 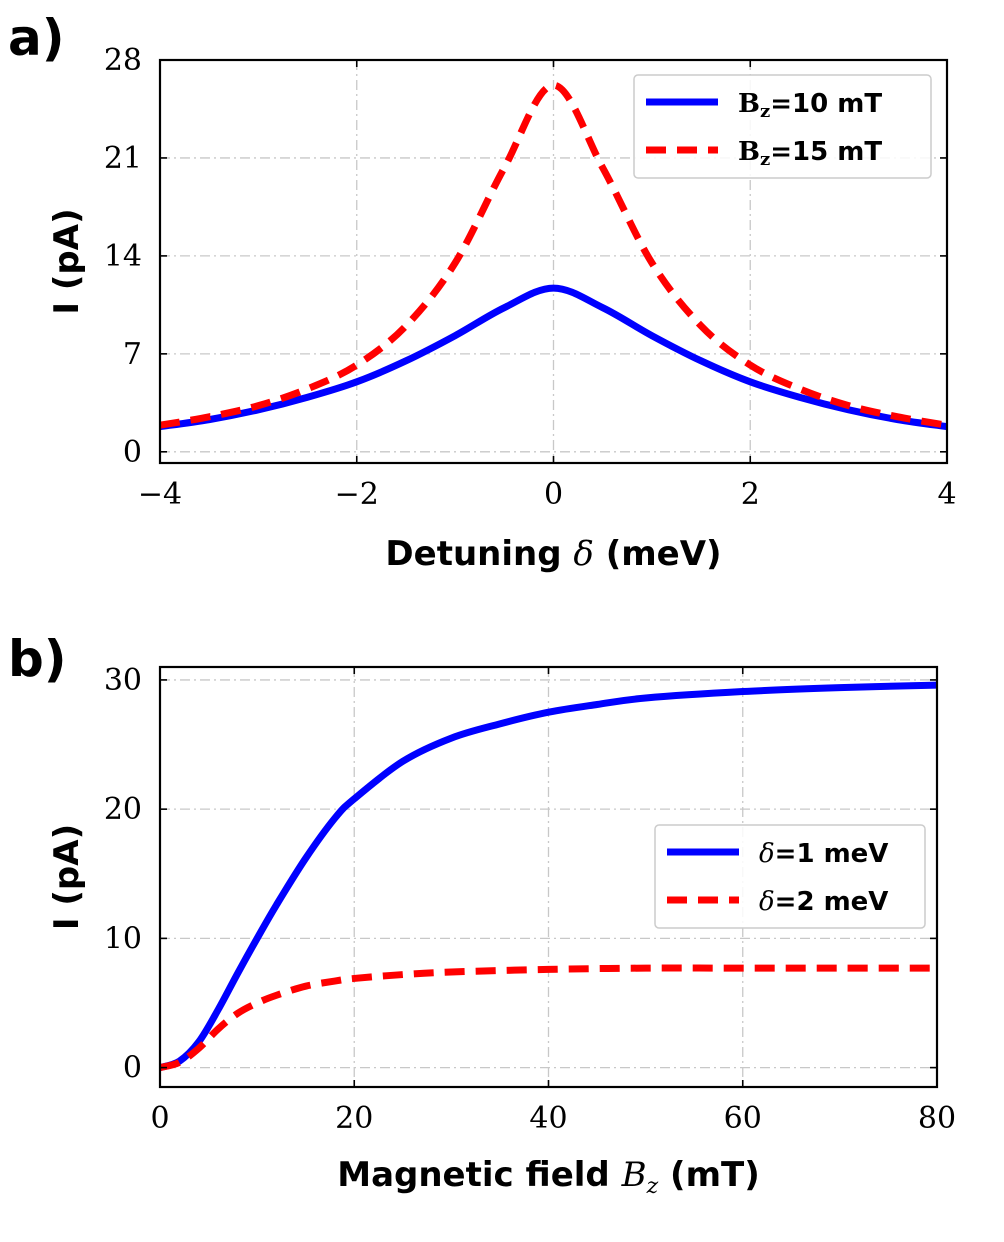 I want to click on x-tick-label-2: 40, so click(x=548, y=1118).